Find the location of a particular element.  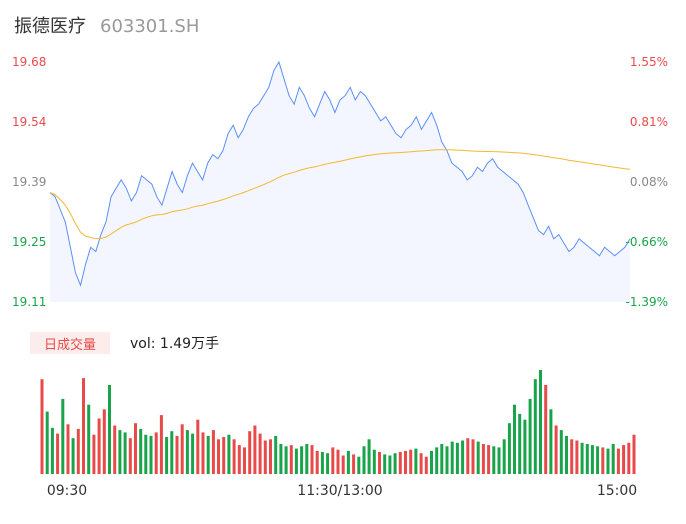

time-axis: 09:30 11:30/13:00 15:00 is located at coordinates (342, 491).